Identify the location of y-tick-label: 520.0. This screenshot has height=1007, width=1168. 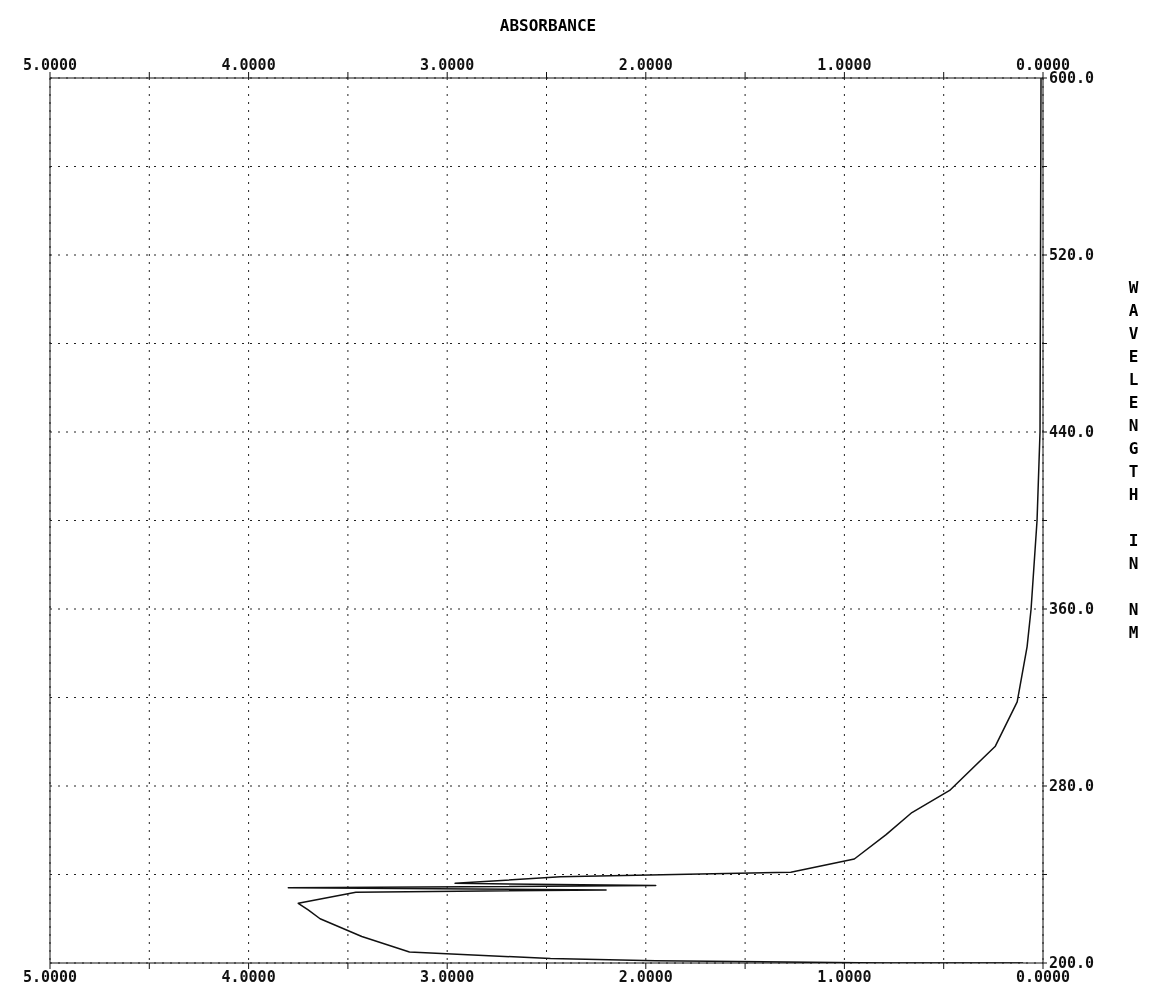
(1072, 255).